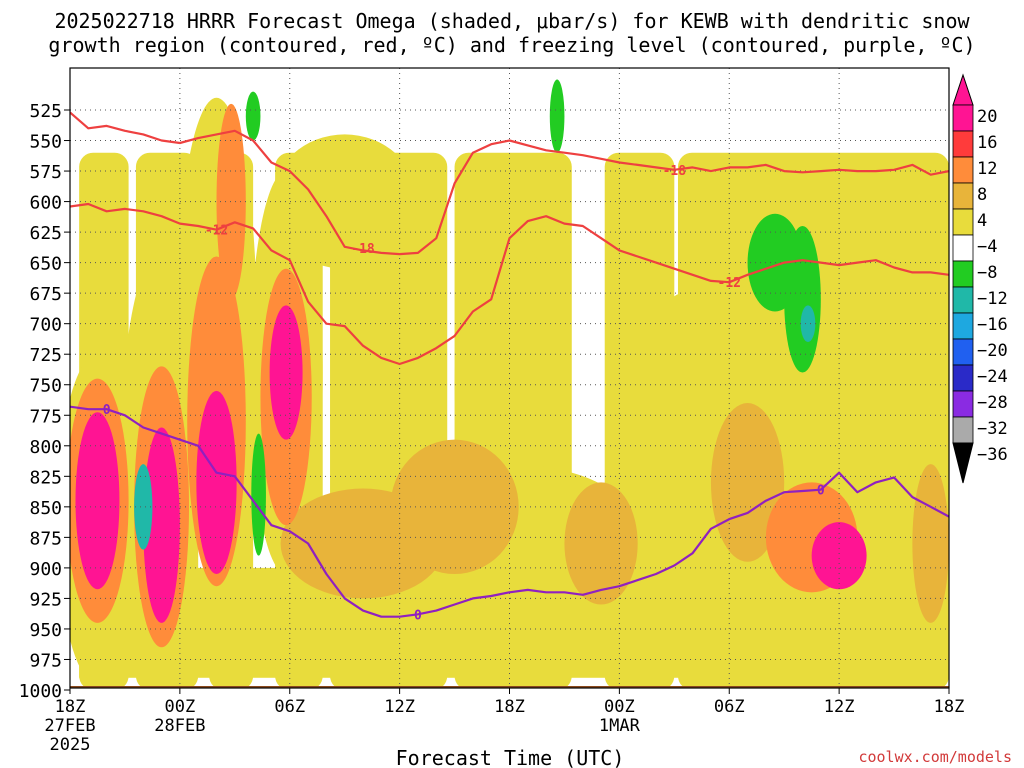 This screenshot has width=1024, height=768. What do you see at coordinates (729, 283) in the screenshot?
I see `contour-label--12-1: -12` at bounding box center [729, 283].